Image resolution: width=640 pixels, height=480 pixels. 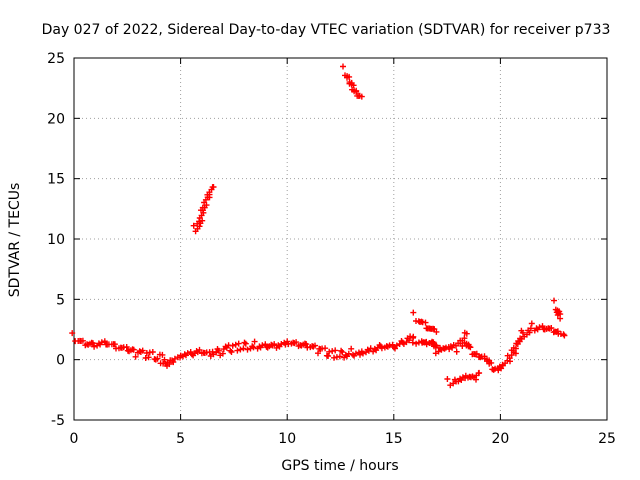 I want to click on y-tick-label: 25, so click(x=56, y=59).